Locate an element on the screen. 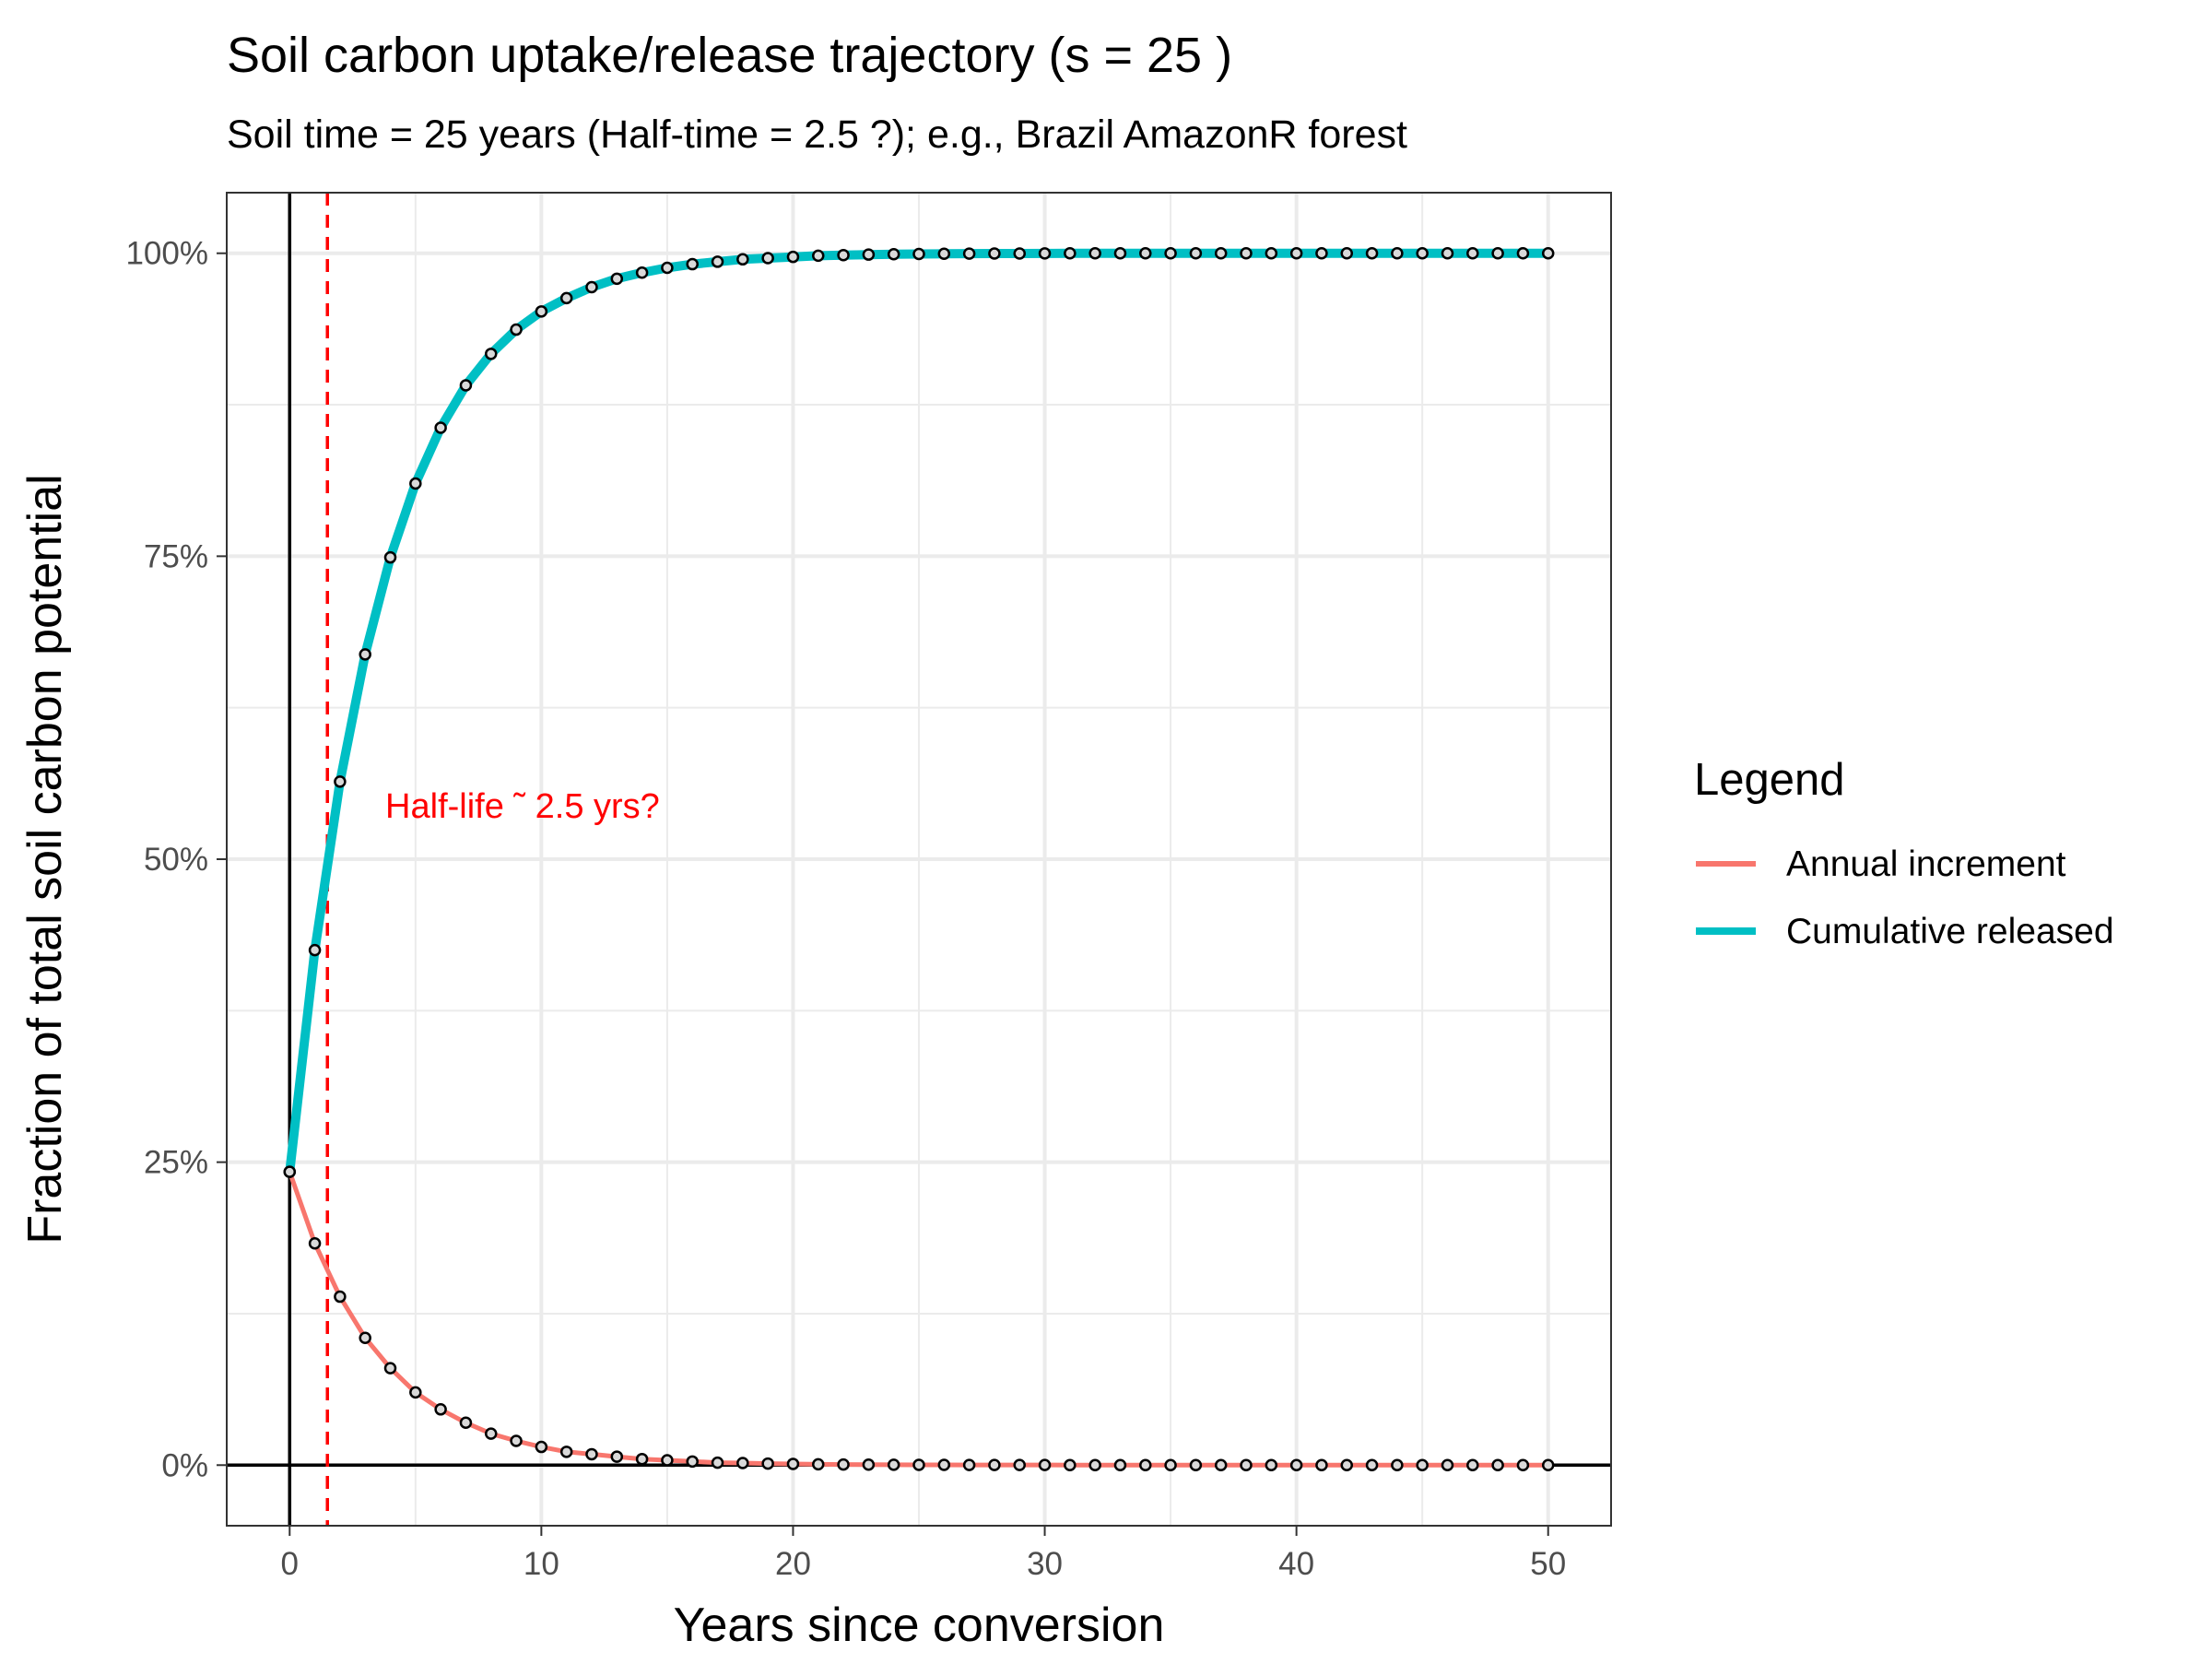  x-tick-label: 0 is located at coordinates (290, 1564).